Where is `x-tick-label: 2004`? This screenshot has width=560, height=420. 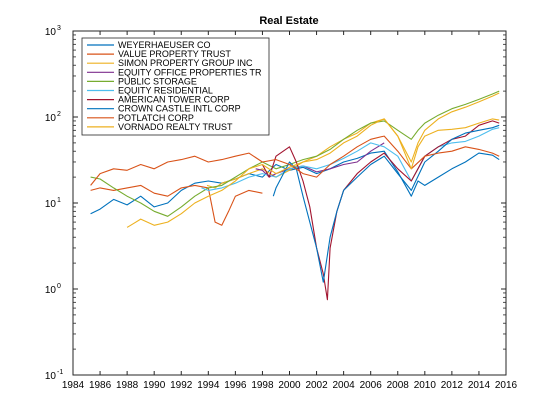
x-tick-label: 2004 is located at coordinates (344, 385).